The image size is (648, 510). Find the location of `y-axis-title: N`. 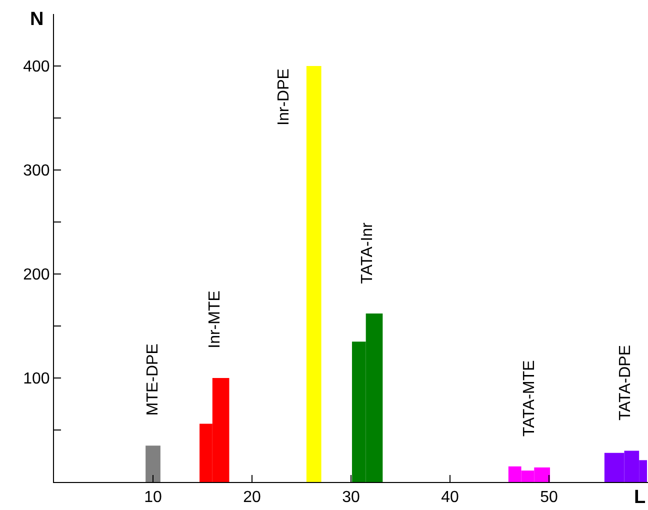

y-axis-title: N is located at coordinates (37, 19).